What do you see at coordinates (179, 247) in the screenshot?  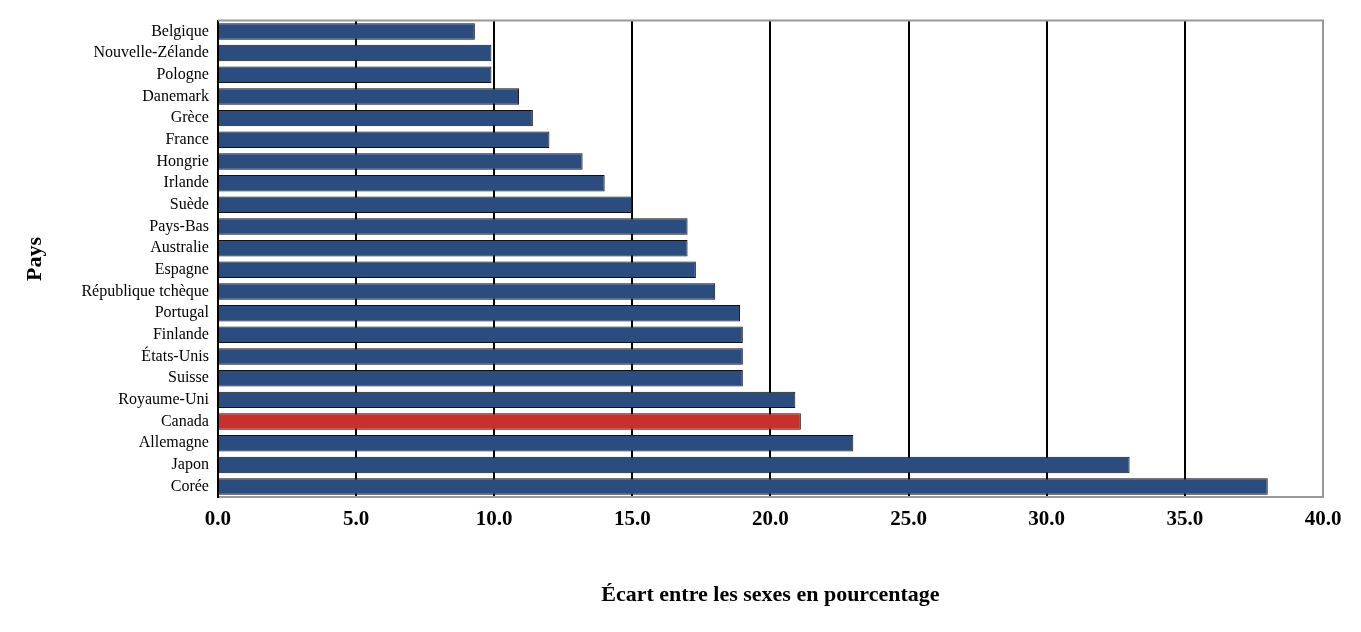 I see `y-tick-label: Australie` at bounding box center [179, 247].